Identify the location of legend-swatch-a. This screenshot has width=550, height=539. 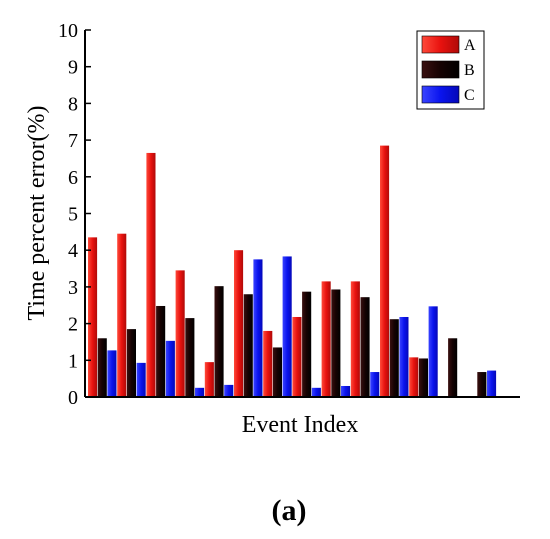
(440, 44).